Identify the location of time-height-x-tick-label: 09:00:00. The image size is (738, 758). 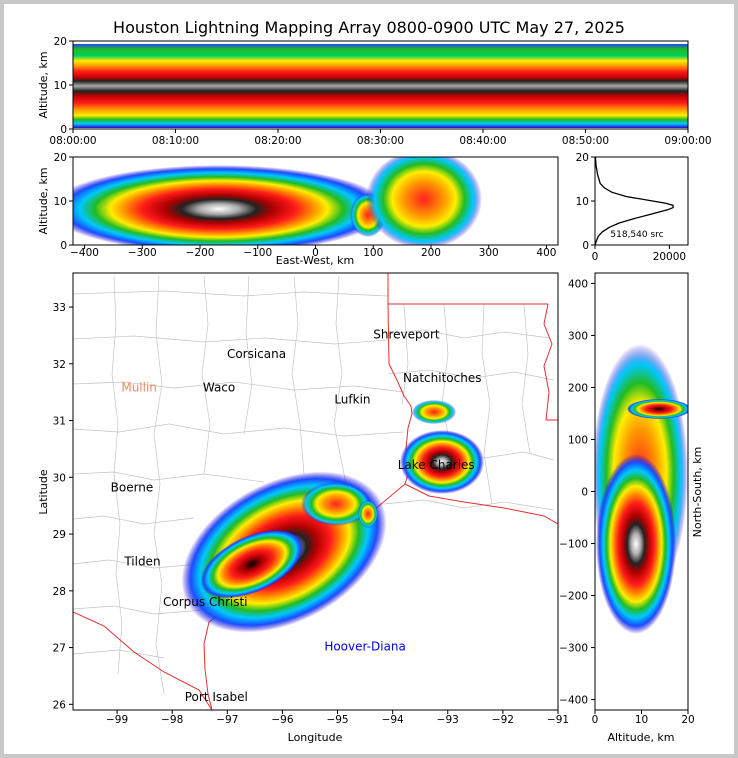
(687, 141).